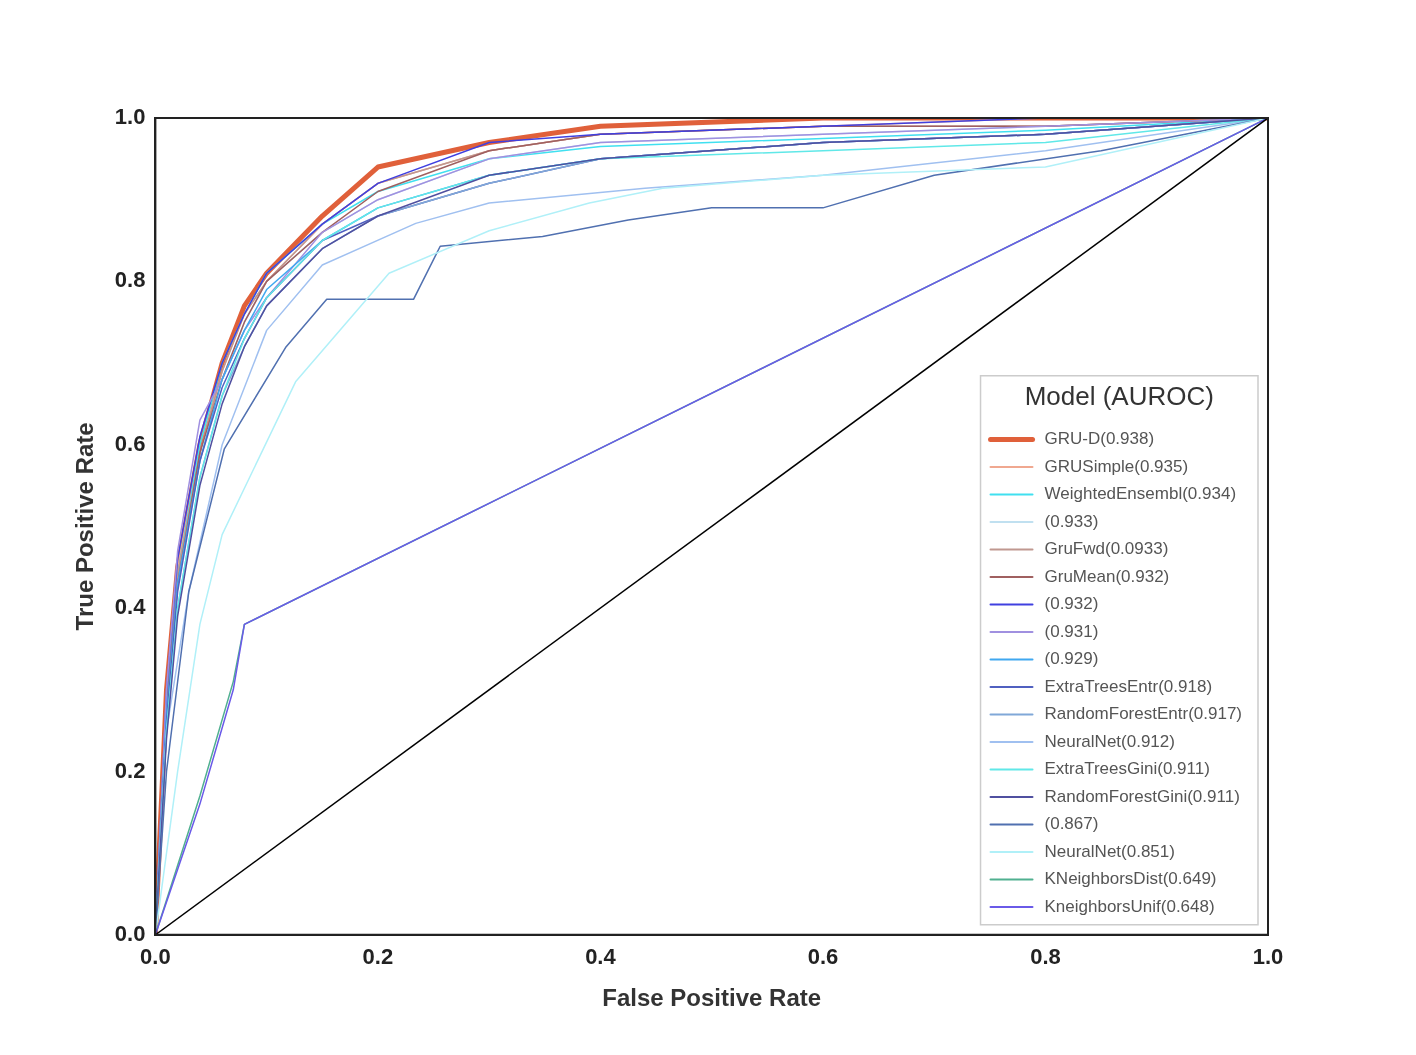 Image resolution: width=1416 pixels, height=1055 pixels. Describe the element at coordinates (1116, 466) in the screenshot. I see `legend-label: GRUSimple(0.935)` at that location.